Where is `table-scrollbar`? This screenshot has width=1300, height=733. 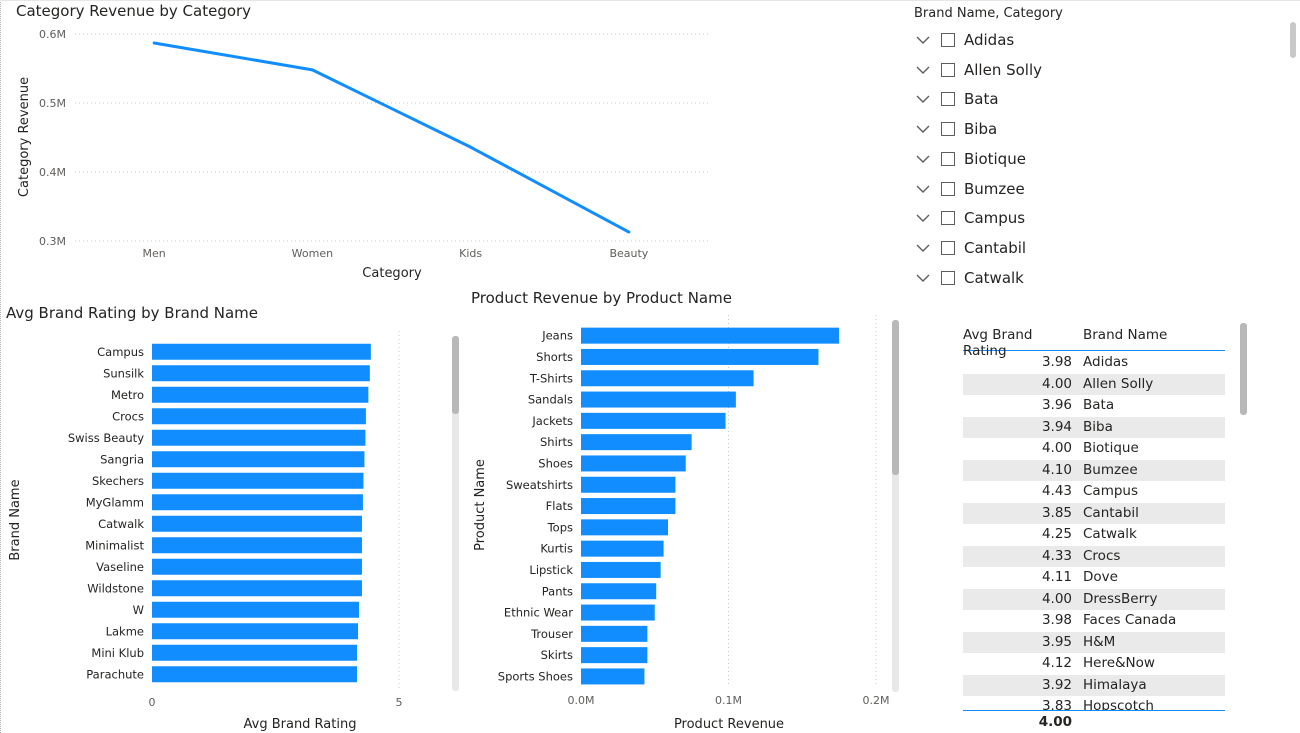
table-scrollbar is located at coordinates (1243, 369).